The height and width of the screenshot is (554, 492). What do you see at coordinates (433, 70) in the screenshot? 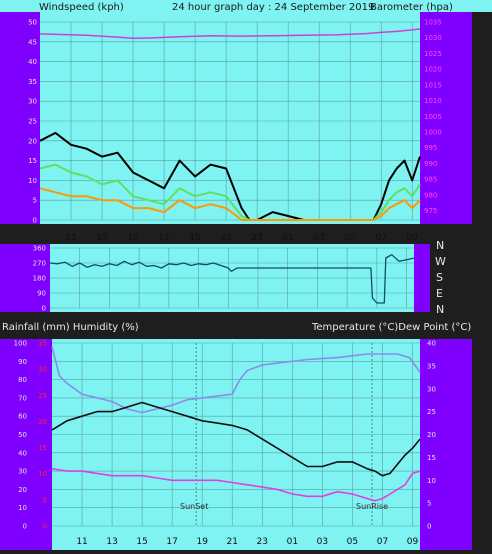
I see `barometer-tick-label: 1020` at bounding box center [433, 70].